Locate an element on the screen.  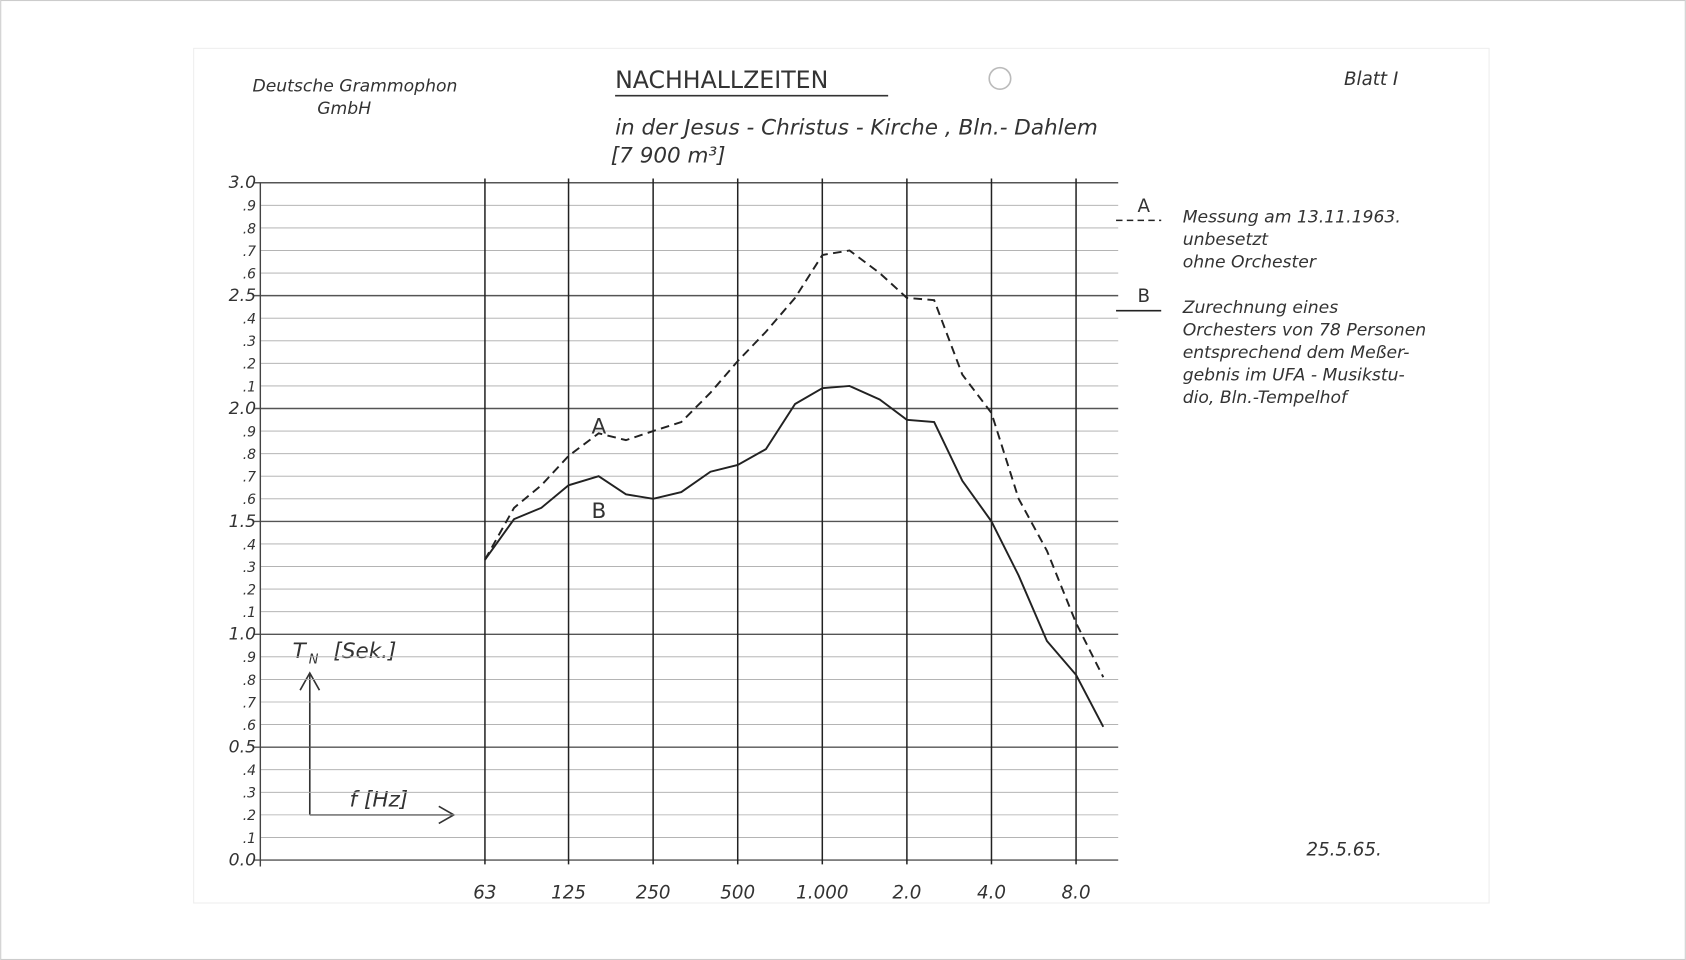
series-label: A is located at coordinates (599, 427).